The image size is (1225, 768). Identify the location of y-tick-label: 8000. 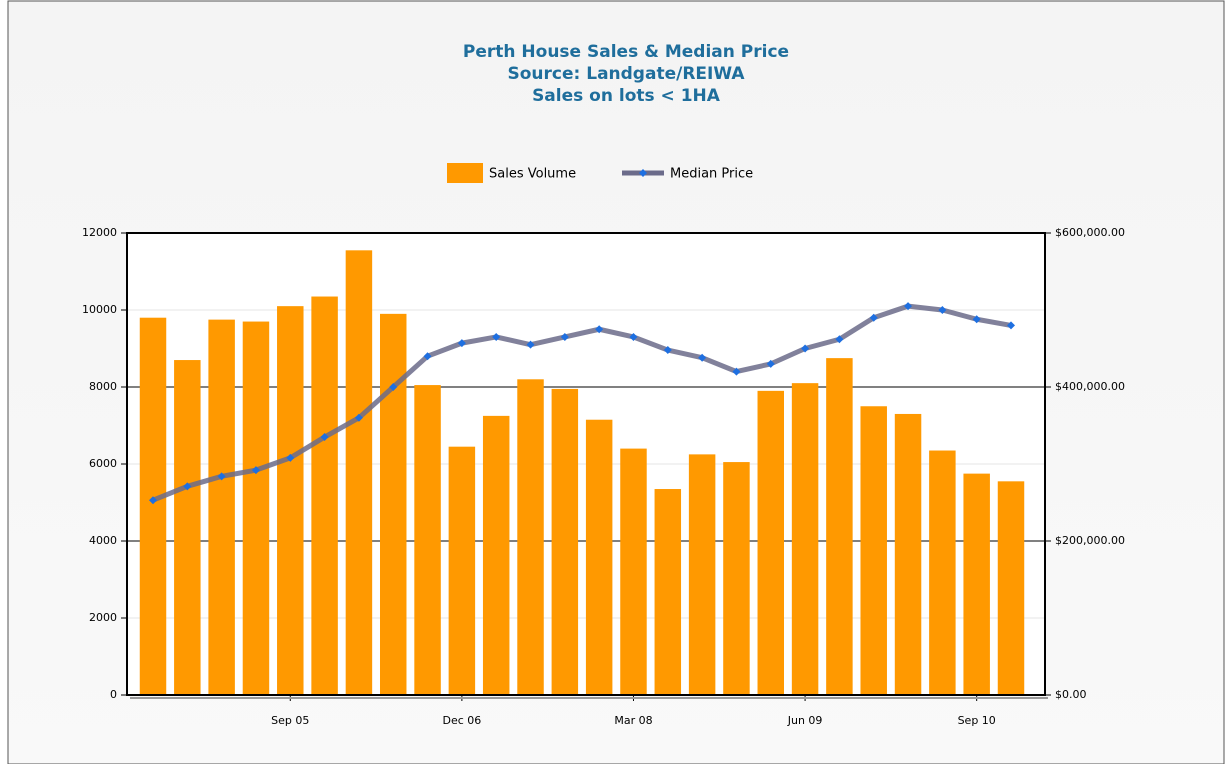
(103, 386).